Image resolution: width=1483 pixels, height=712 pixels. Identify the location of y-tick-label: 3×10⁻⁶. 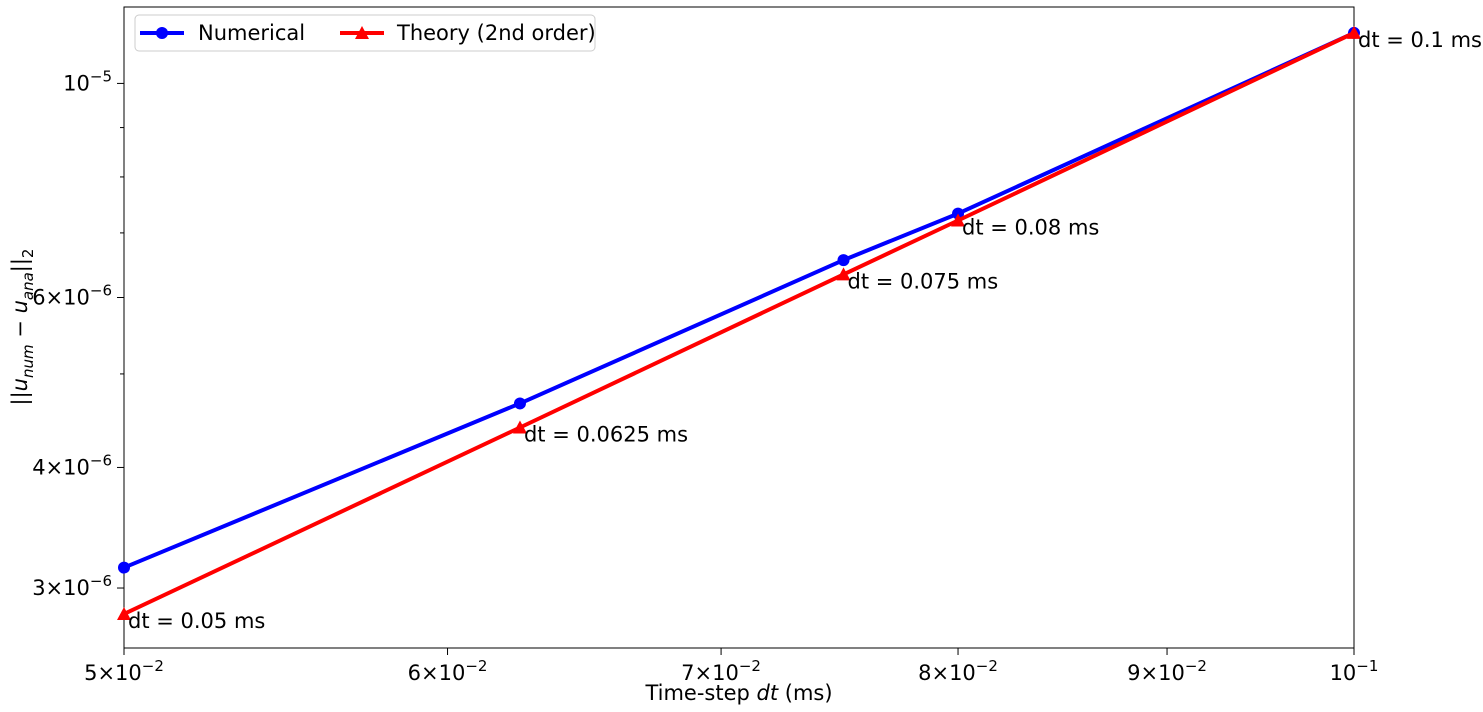
(72, 586).